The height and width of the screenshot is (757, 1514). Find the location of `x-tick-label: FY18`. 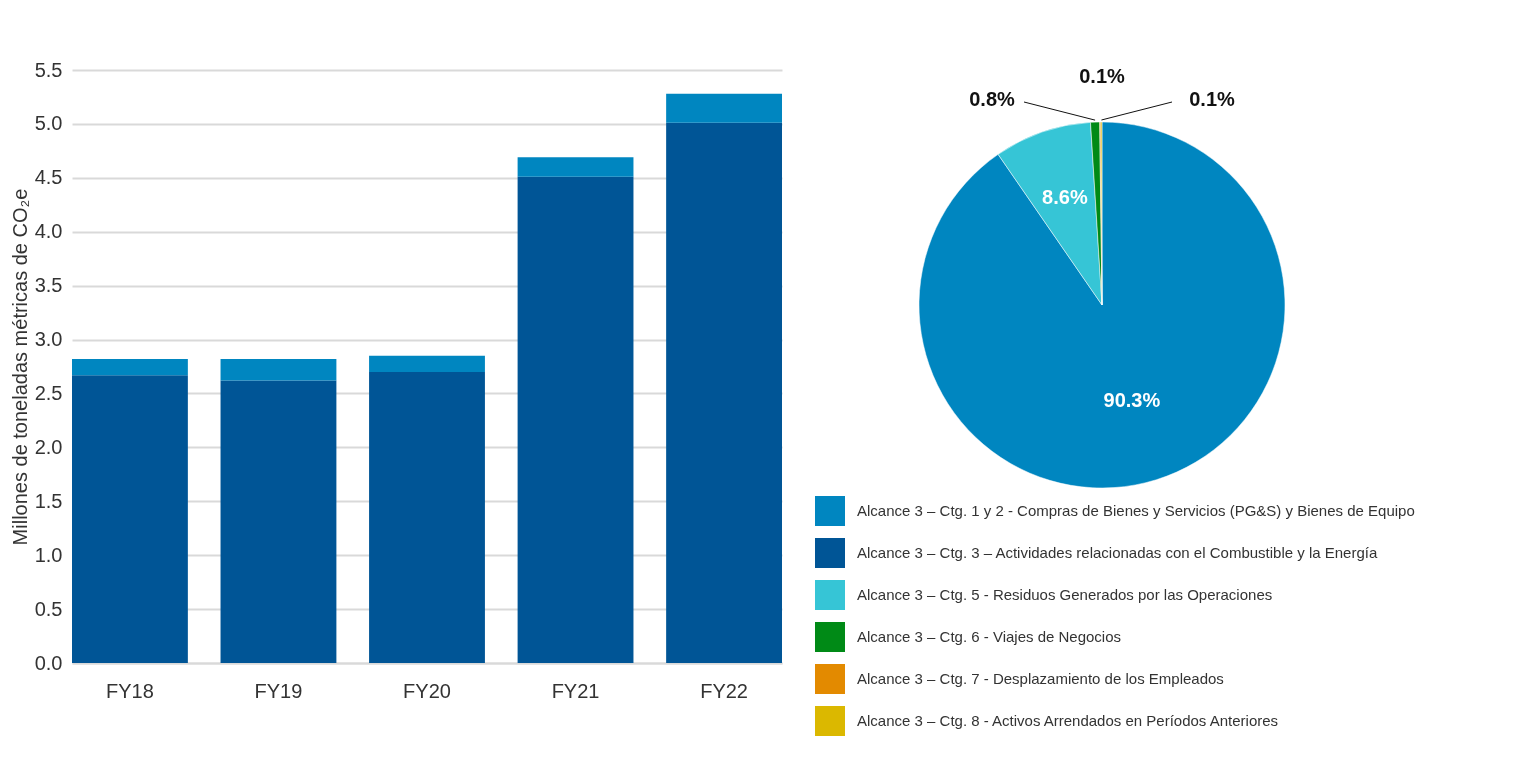

x-tick-label: FY18 is located at coordinates (130, 690).